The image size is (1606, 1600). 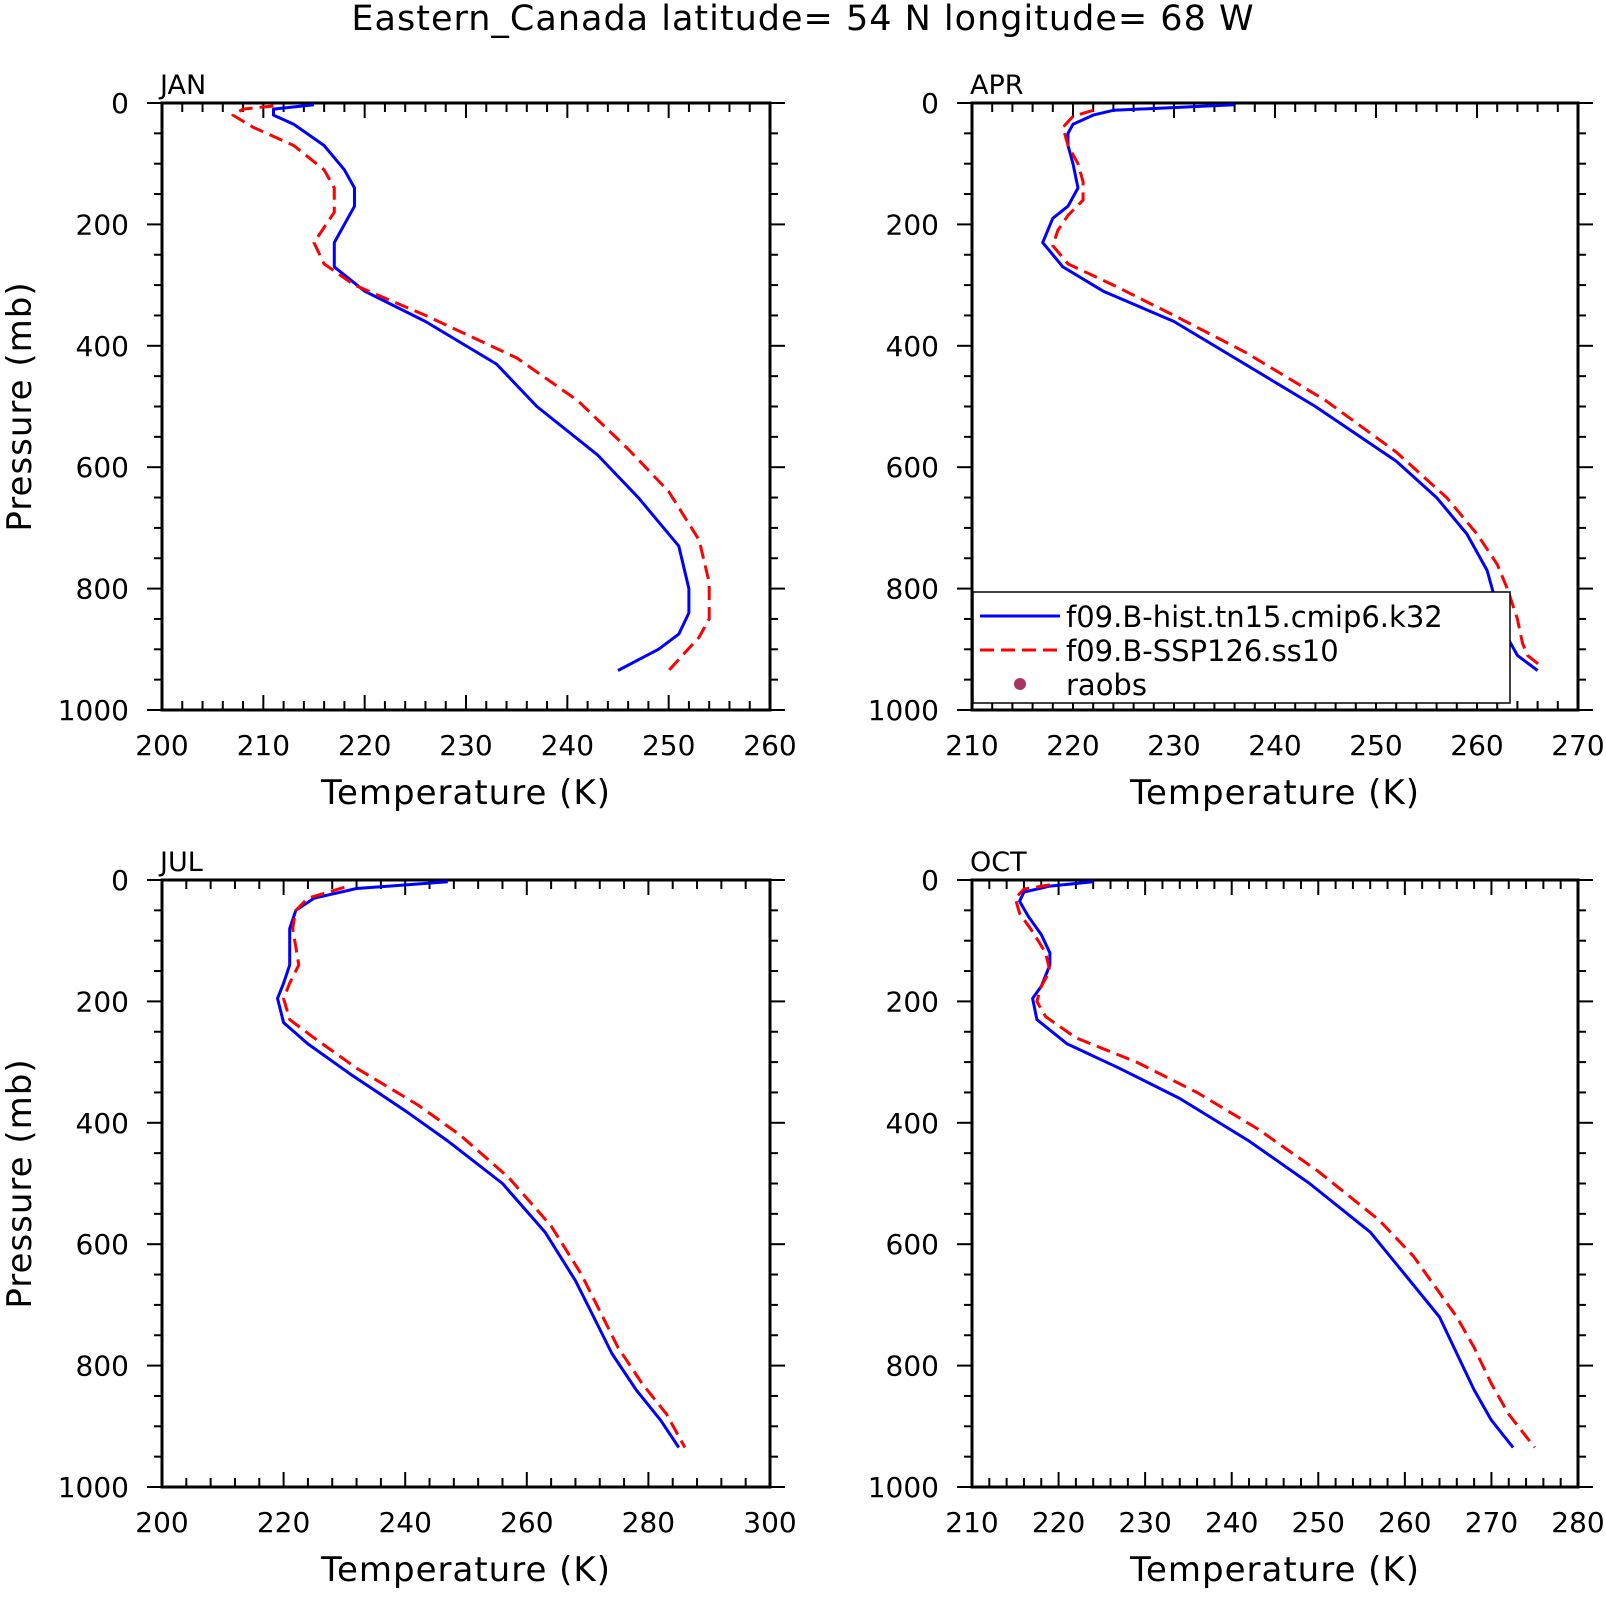 I want to click on panel-label: APR, so click(x=997, y=85).